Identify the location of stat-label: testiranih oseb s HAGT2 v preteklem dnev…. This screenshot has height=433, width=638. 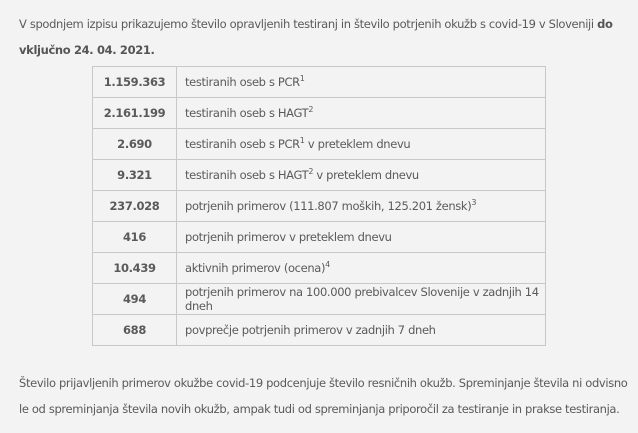
(361, 175).